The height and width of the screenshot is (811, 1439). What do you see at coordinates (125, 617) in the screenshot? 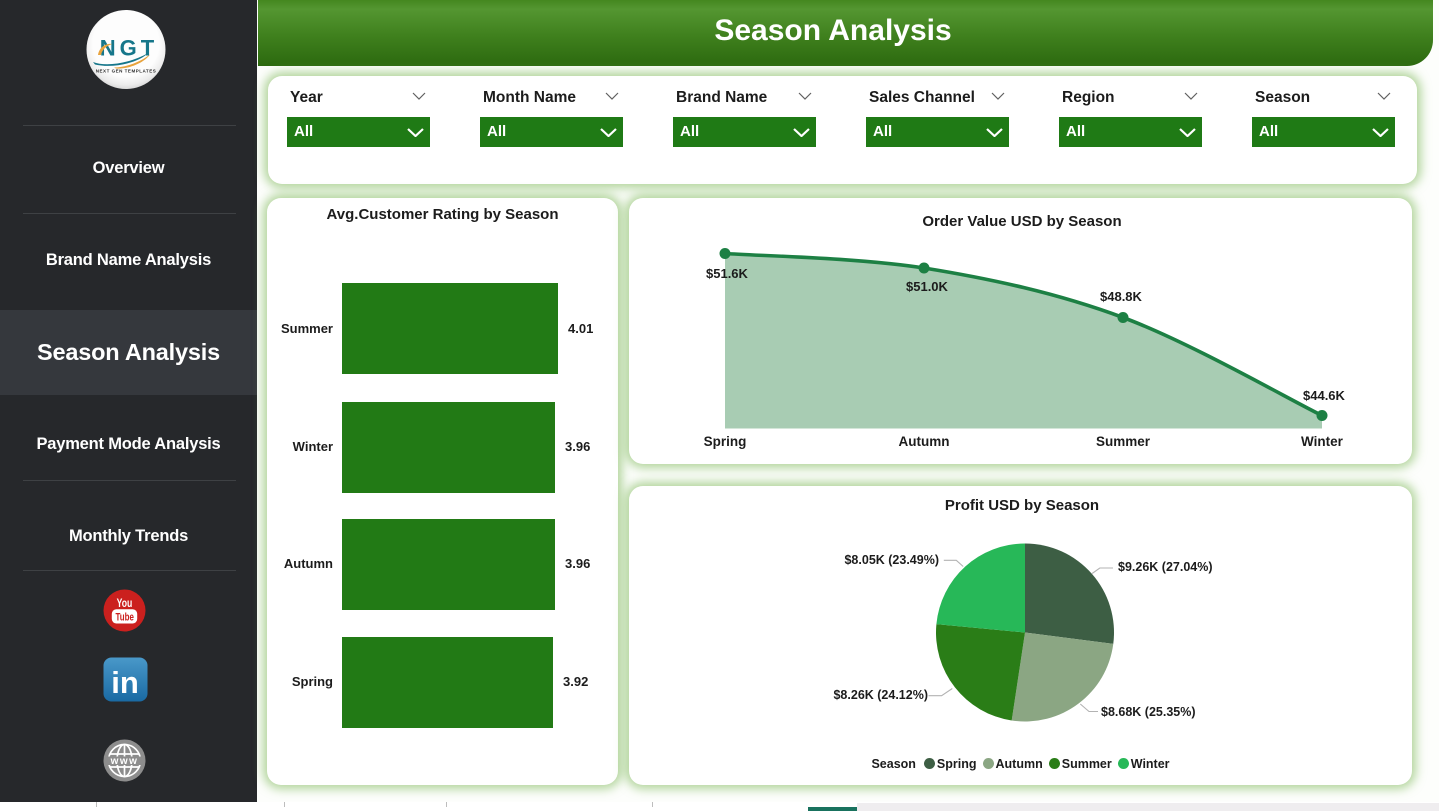
I see `svg-text: Tube` at bounding box center [125, 617].